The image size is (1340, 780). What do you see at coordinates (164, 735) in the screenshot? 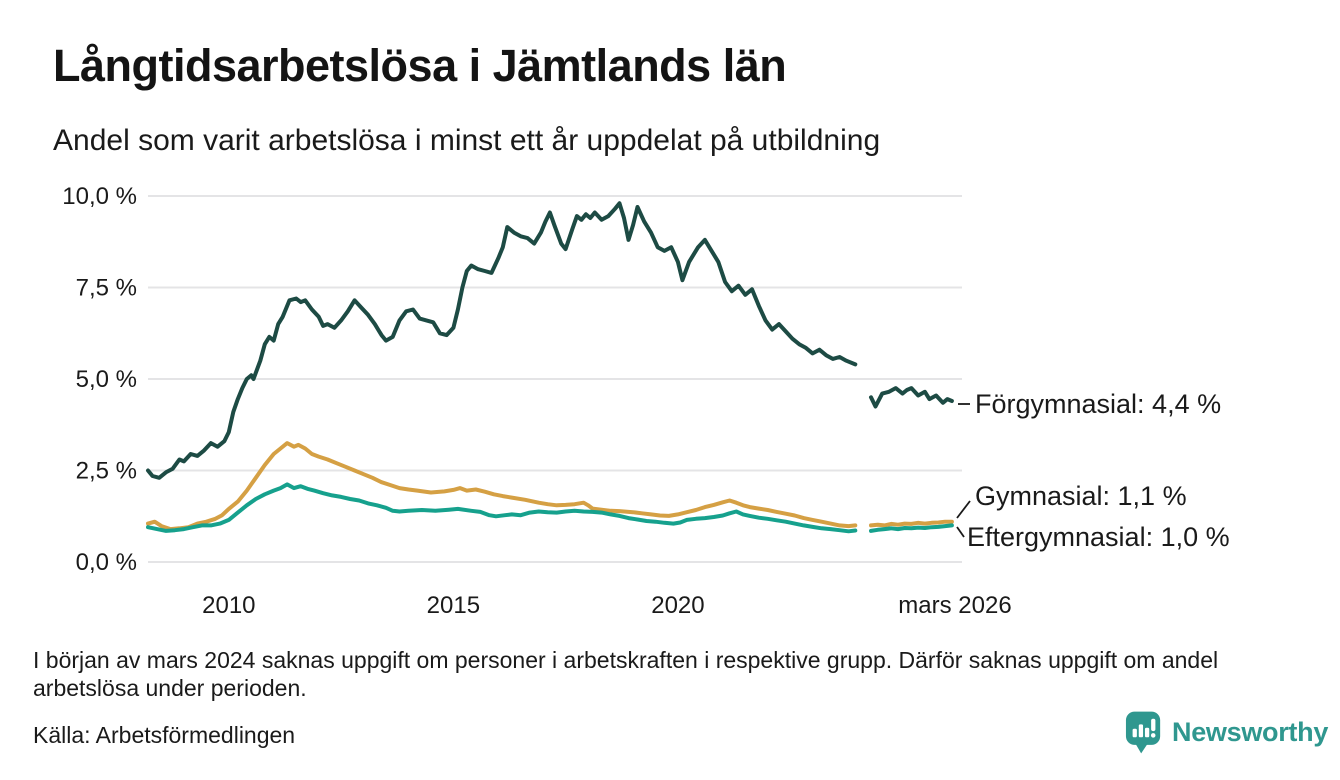
I see `source-label: Källa: Arbetsförmedlingen` at bounding box center [164, 735].